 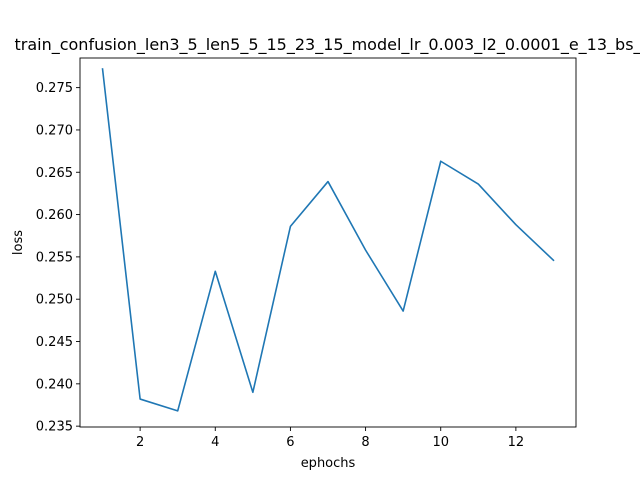 What do you see at coordinates (54, 173) in the screenshot?
I see `y-tick-label: 0.265` at bounding box center [54, 173].